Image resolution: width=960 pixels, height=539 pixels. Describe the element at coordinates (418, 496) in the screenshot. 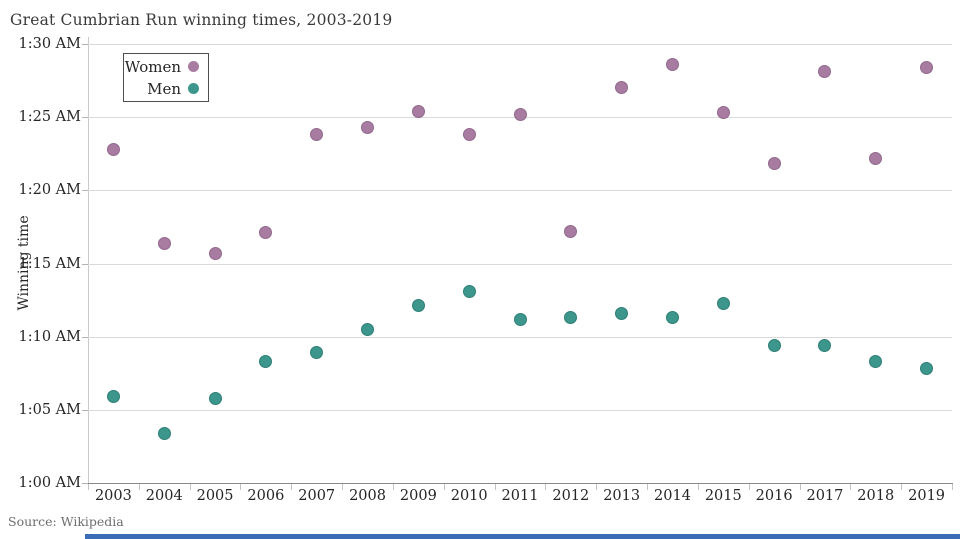

I see `x-tick-label: 2009` at that location.